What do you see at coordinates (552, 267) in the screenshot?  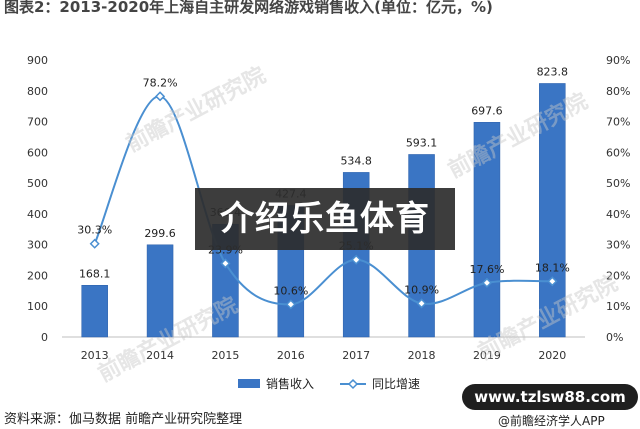 I see `line-data-label: 18.1%` at bounding box center [552, 267].